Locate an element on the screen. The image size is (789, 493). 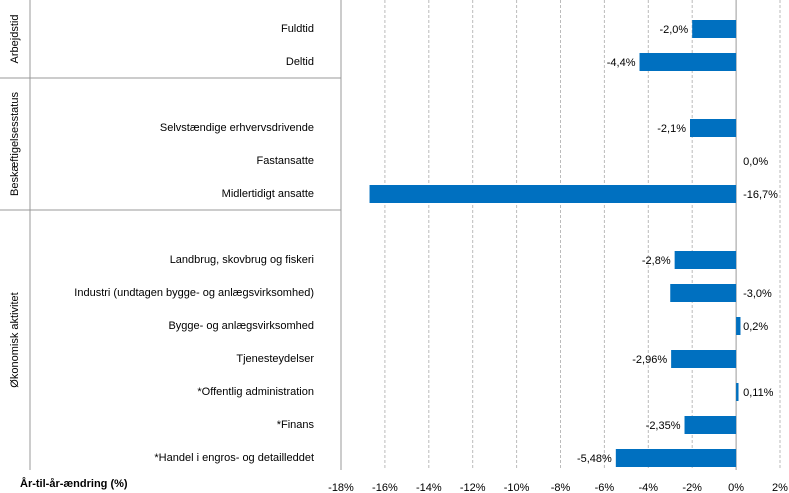
value-label: -5,48% is located at coordinates (594, 459).